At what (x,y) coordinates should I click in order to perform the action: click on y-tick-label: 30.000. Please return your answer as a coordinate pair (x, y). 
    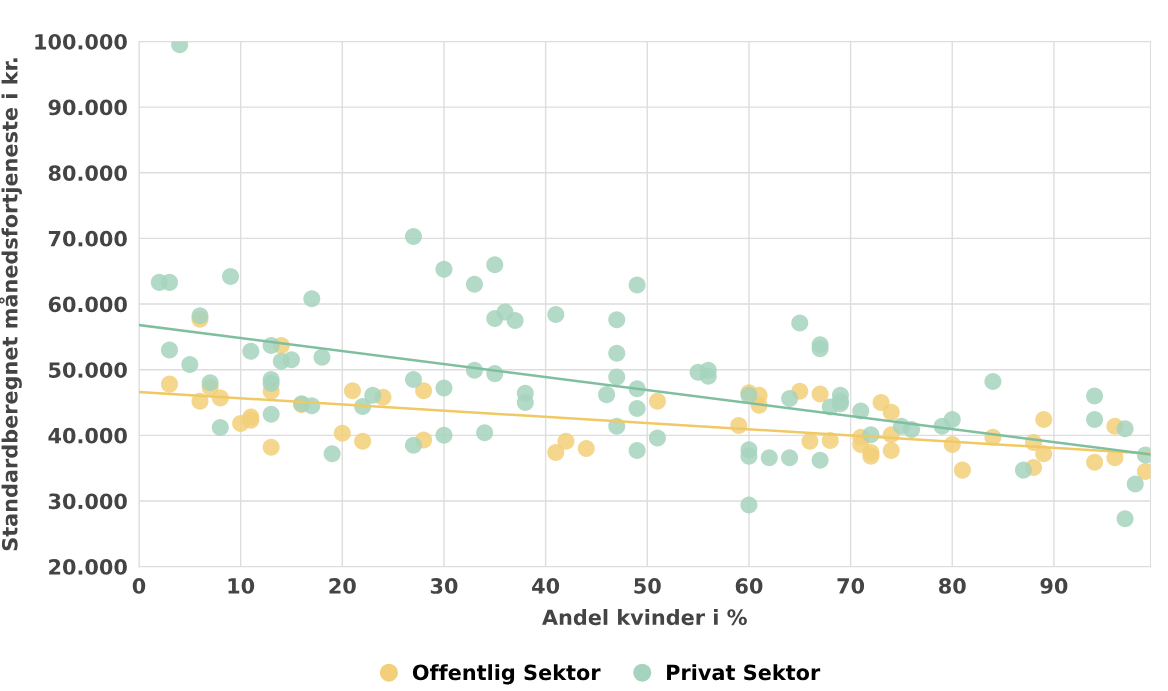
    Looking at the image, I should click on (87, 501).